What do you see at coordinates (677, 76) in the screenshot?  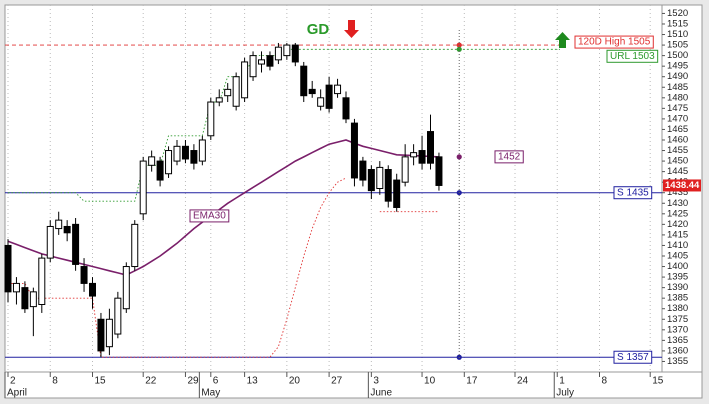 I see `y-tick-label: 1490` at bounding box center [677, 76].